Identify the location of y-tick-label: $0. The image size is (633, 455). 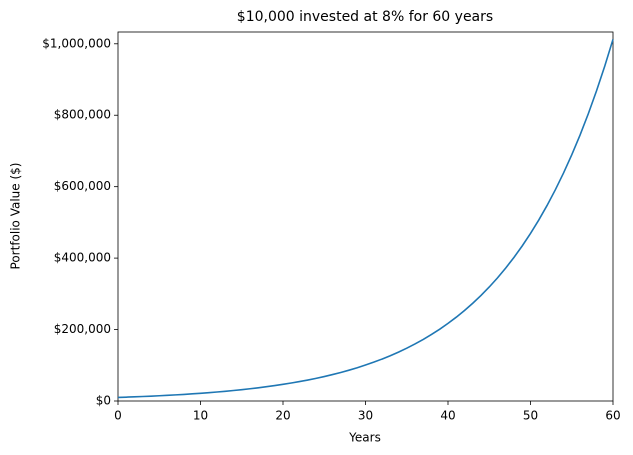
(103, 401).